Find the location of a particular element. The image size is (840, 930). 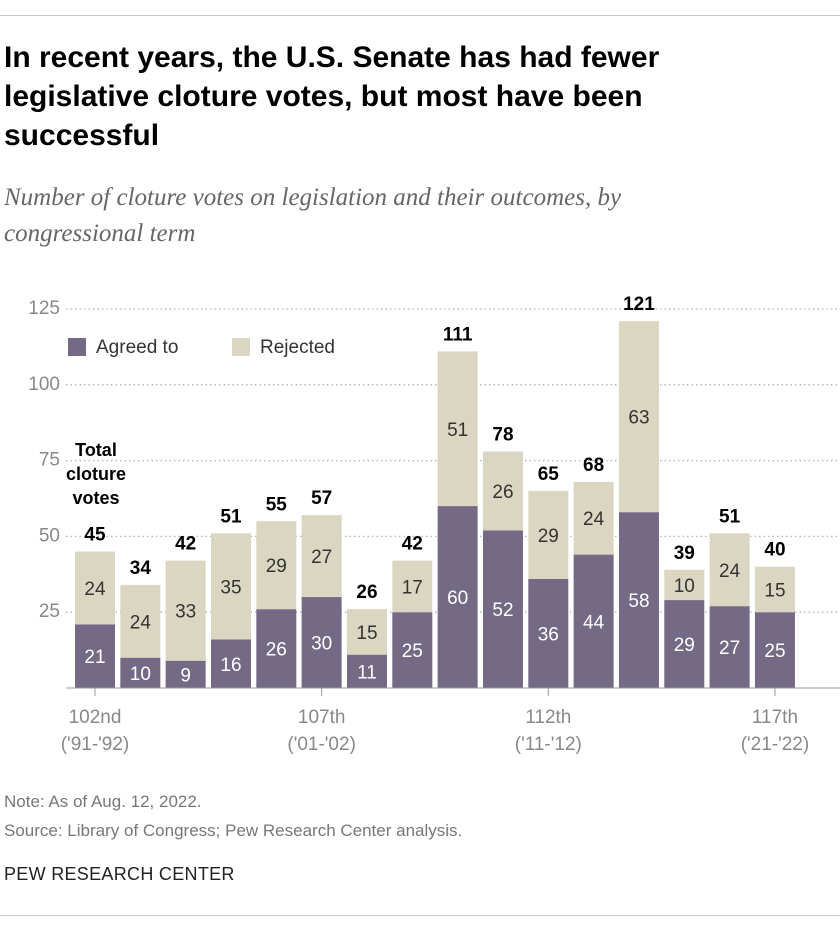

x-tick-sublabel: ('21-'22) is located at coordinates (775, 744).